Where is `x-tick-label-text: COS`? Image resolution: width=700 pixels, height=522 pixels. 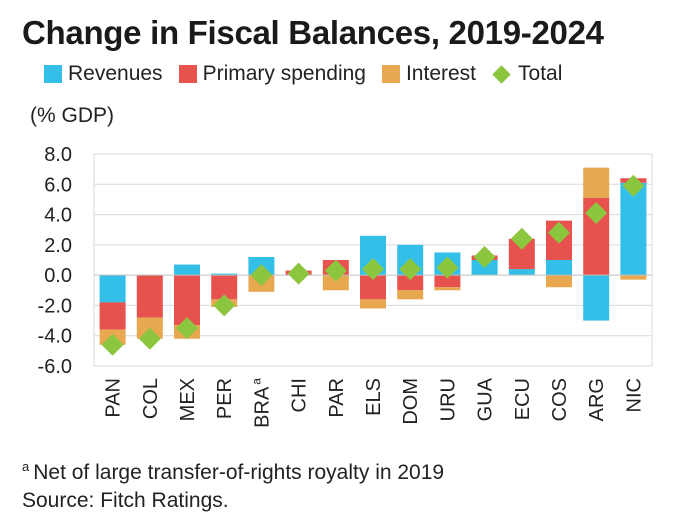
x-tick-label-text: COS is located at coordinates (560, 399).